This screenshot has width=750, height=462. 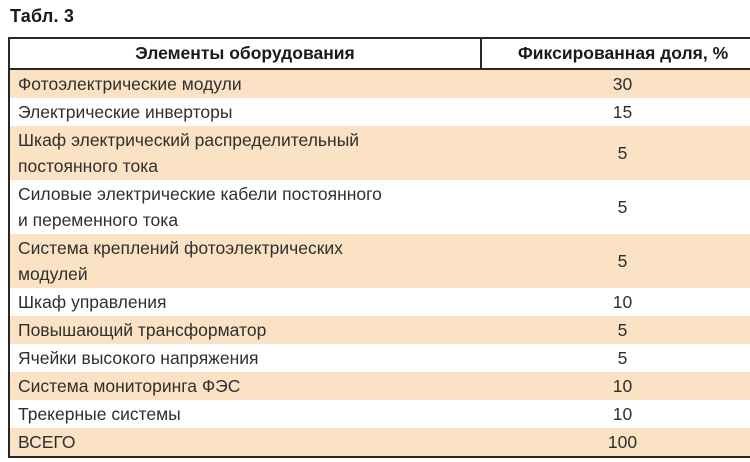 I want to click on equipment-name-cell: Фотоэлектрические модули, so click(x=130, y=84).